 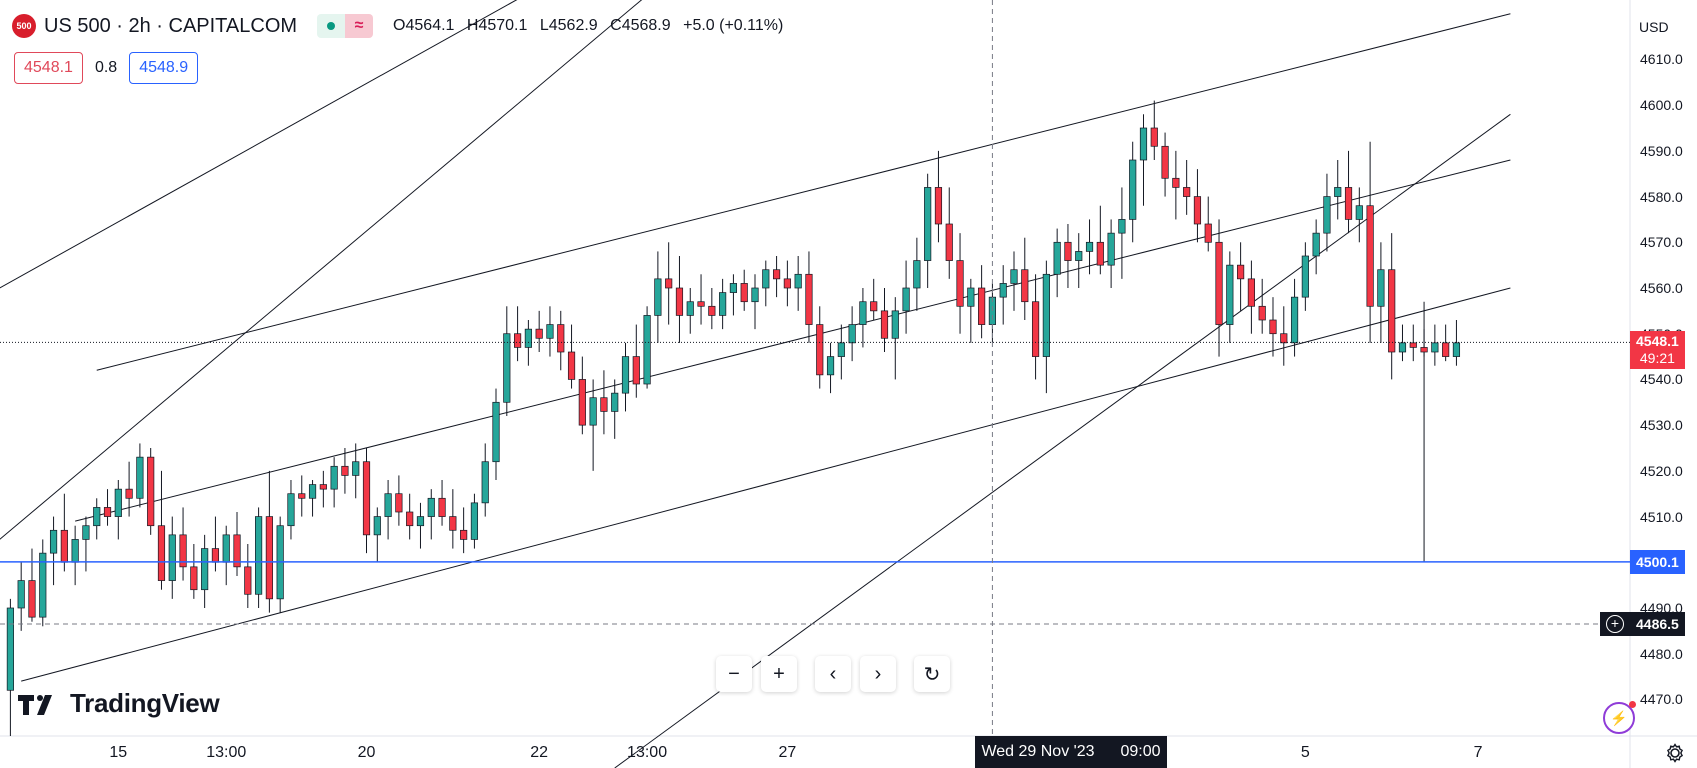 I want to click on price-tick-label: 4560.0, so click(x=1661, y=288).